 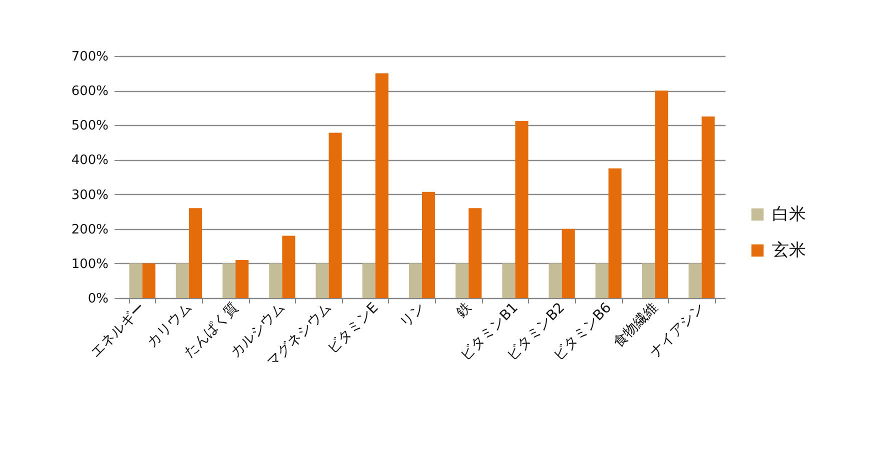 I want to click on x-tick-label: リン, so click(x=412, y=315).